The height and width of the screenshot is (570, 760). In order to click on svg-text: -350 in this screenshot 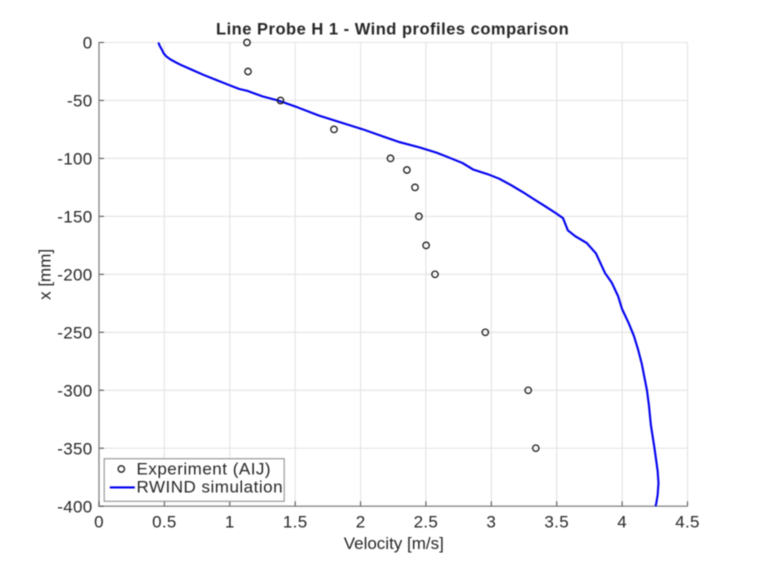, I will do `click(74, 448)`.